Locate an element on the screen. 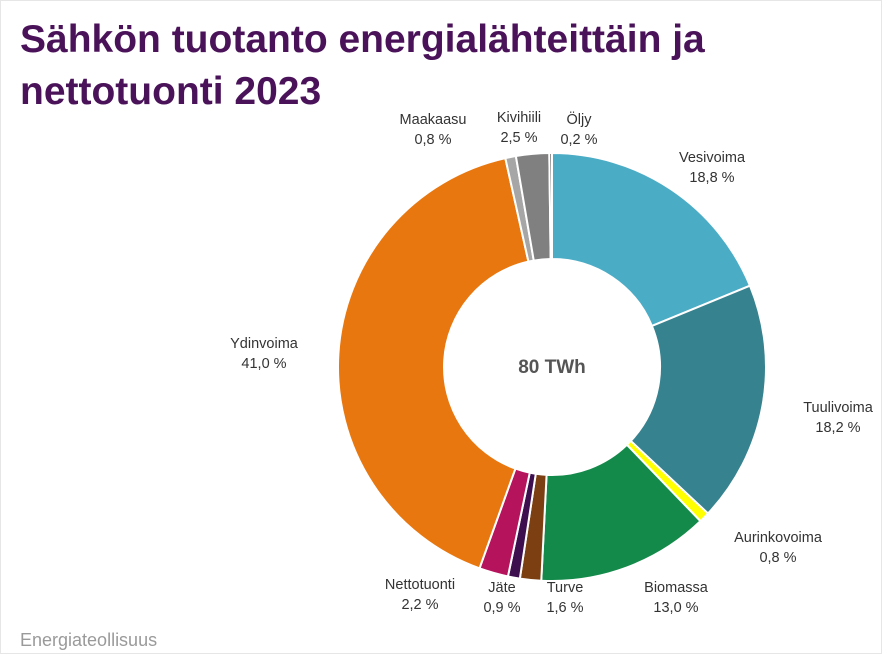 This screenshot has width=882, height=654. category-label: Maakaasu is located at coordinates (433, 120).